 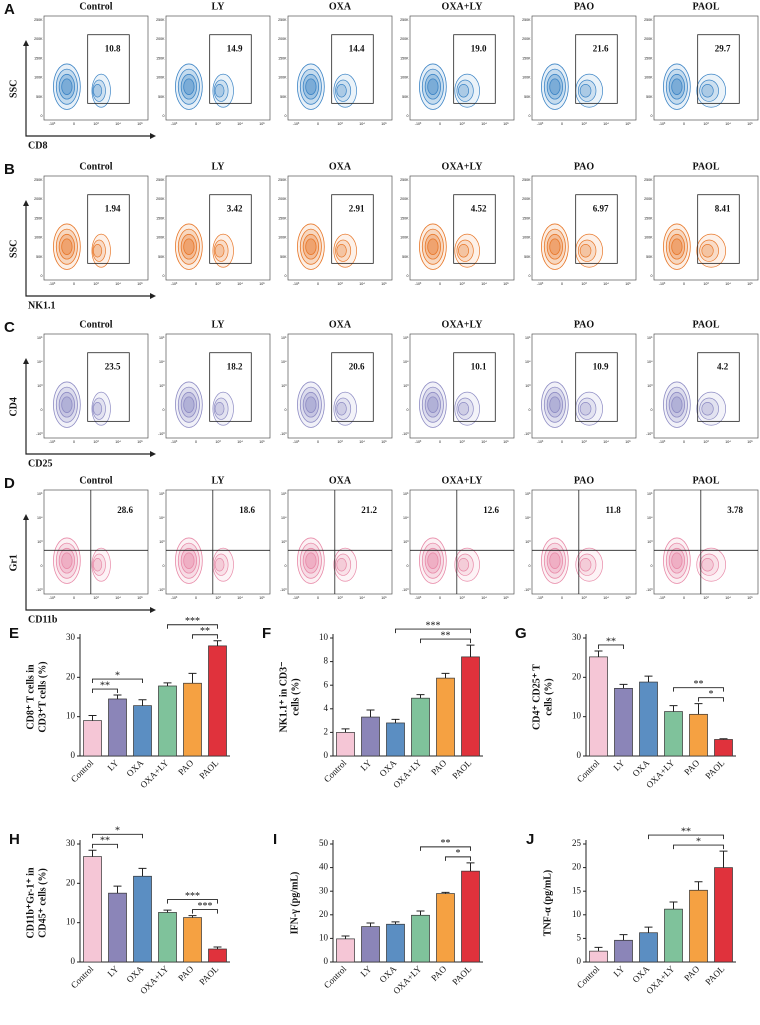 What do you see at coordinates (326, 708) in the screenshot?
I see `y-tick-label: 4` at bounding box center [326, 708].